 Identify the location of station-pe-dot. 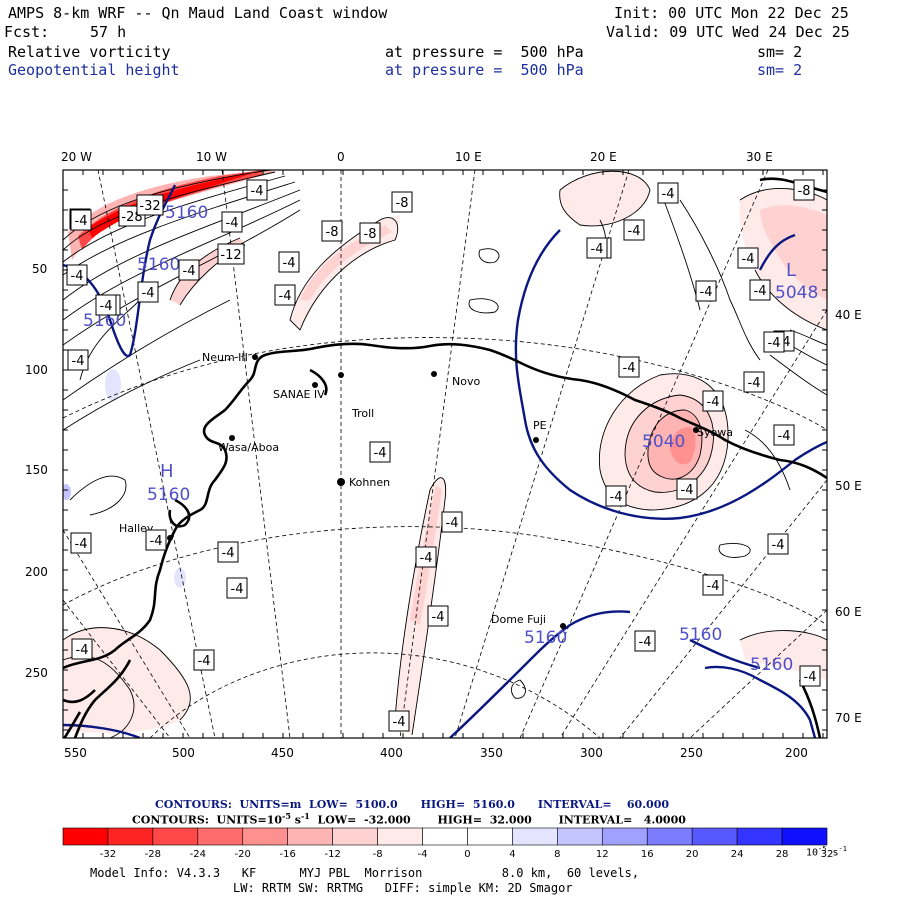
(536, 440).